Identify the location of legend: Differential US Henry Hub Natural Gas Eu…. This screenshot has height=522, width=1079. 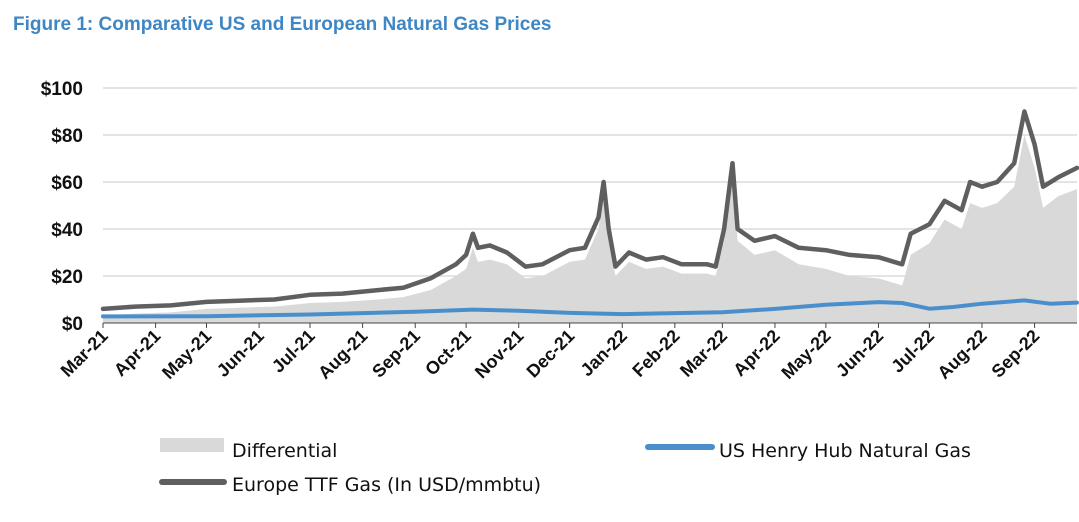
(565, 467).